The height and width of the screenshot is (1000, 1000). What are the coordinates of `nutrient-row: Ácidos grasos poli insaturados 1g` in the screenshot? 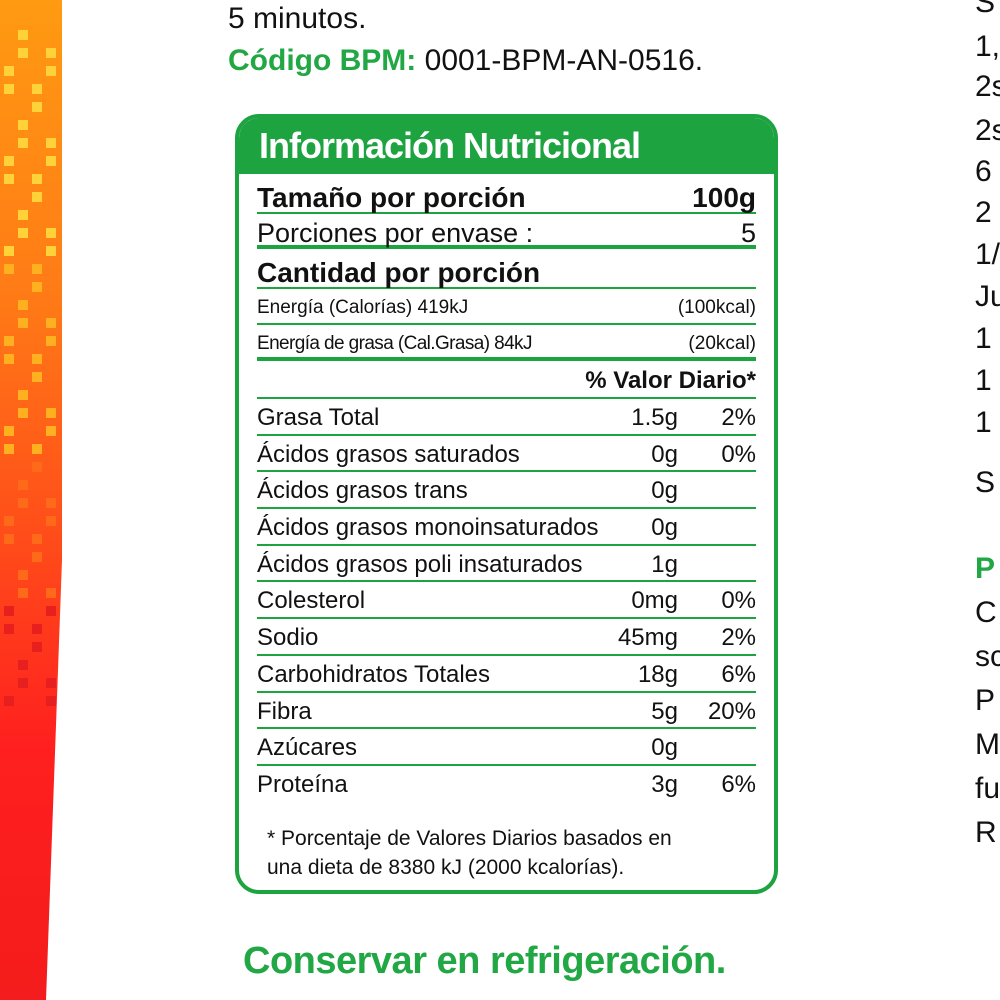 It's located at (506, 564).